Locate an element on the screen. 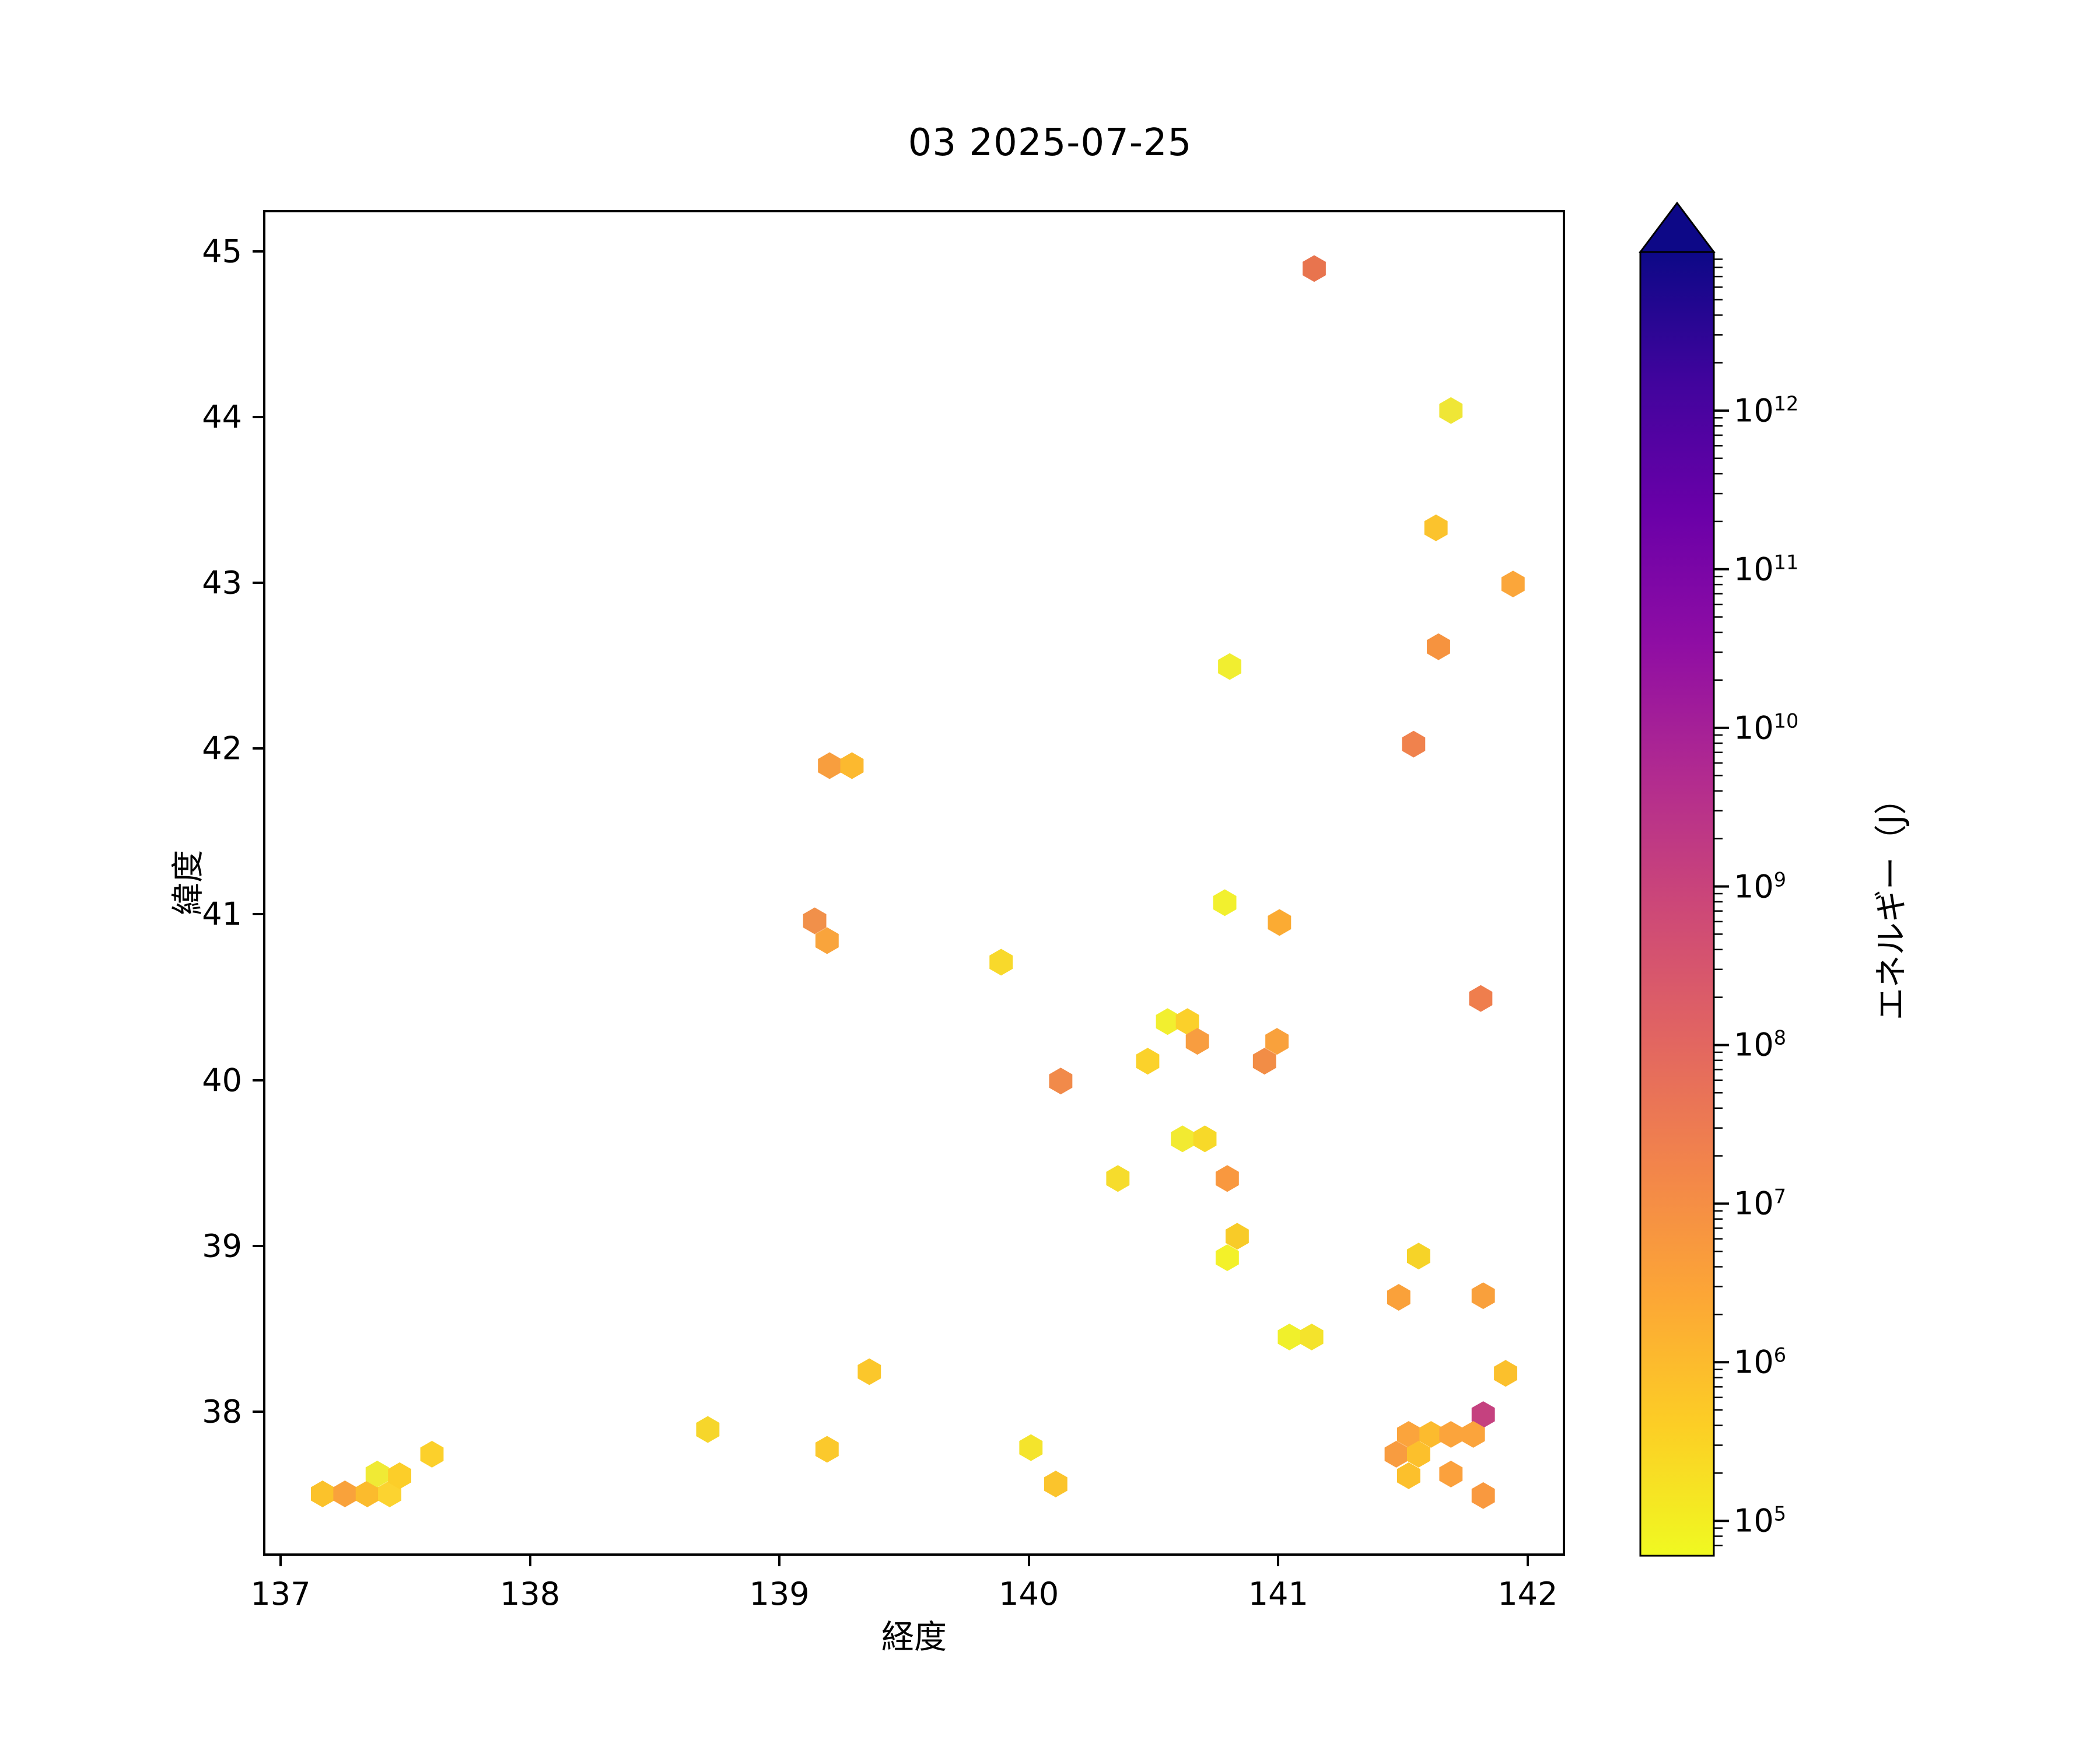 Image resolution: width=2100 pixels, height=1750 pixels. colorbar-tick-label: 105 is located at coordinates (1760, 1520).